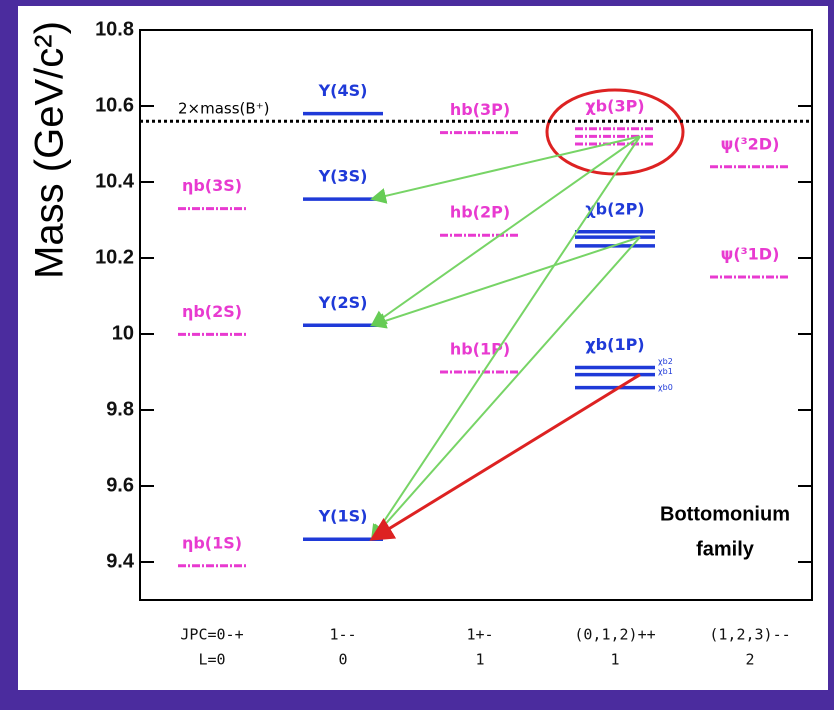  What do you see at coordinates (725, 514) in the screenshot?
I see `annotation: Bottomonium` at bounding box center [725, 514].